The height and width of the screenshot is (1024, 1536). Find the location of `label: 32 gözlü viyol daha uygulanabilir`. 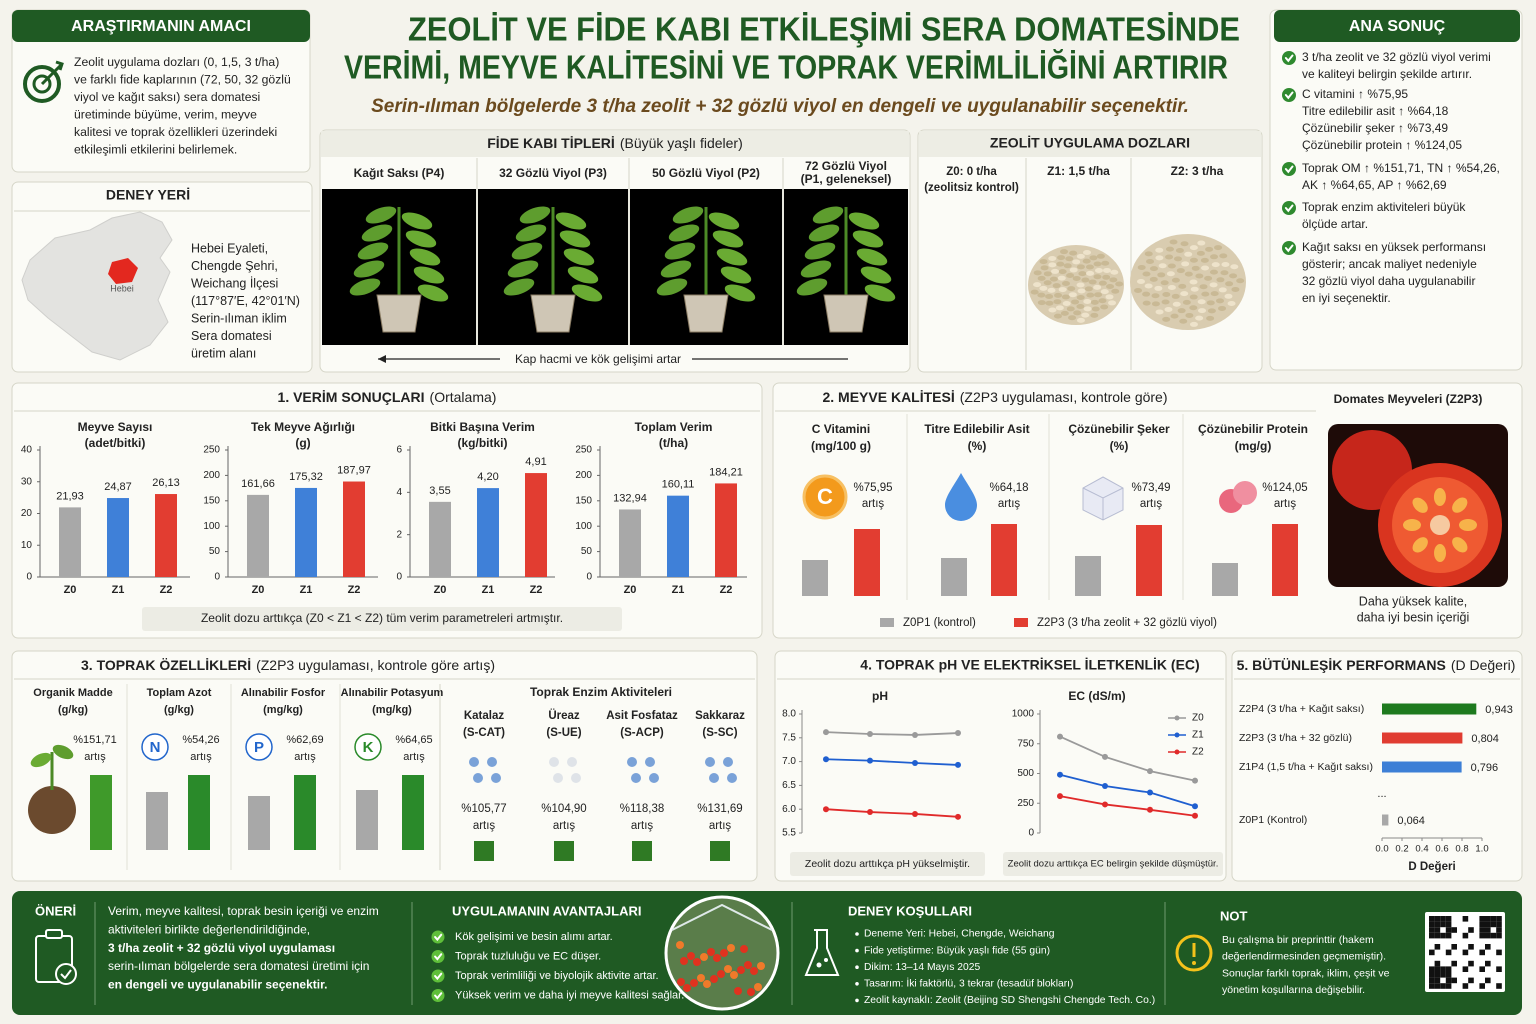

label: 32 gözlü viyol daha uygulanabilir is located at coordinates (1388, 281).